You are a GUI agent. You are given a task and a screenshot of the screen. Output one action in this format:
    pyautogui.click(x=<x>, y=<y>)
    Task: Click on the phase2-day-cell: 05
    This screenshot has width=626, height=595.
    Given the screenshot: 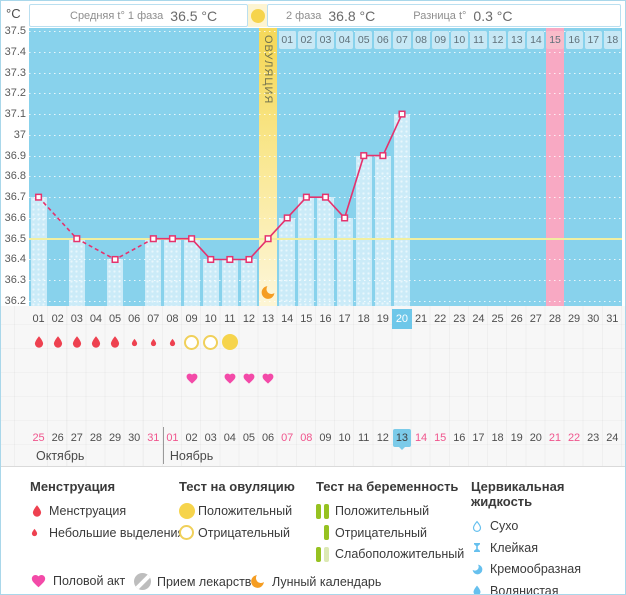 What is the action you would take?
    pyautogui.click(x=364, y=39)
    